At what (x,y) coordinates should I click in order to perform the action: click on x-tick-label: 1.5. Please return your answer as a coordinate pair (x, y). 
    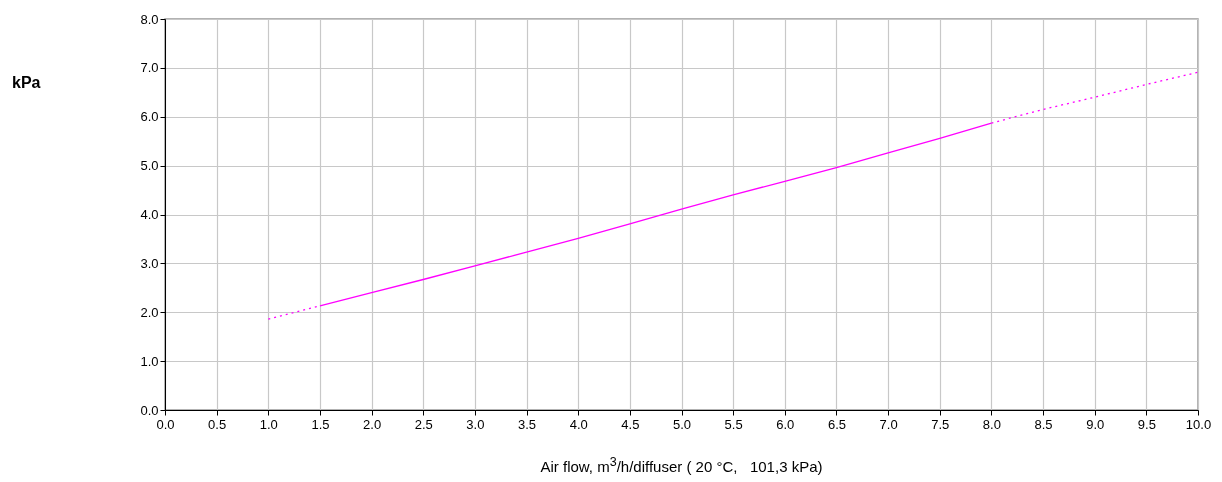
    Looking at the image, I should click on (320, 424).